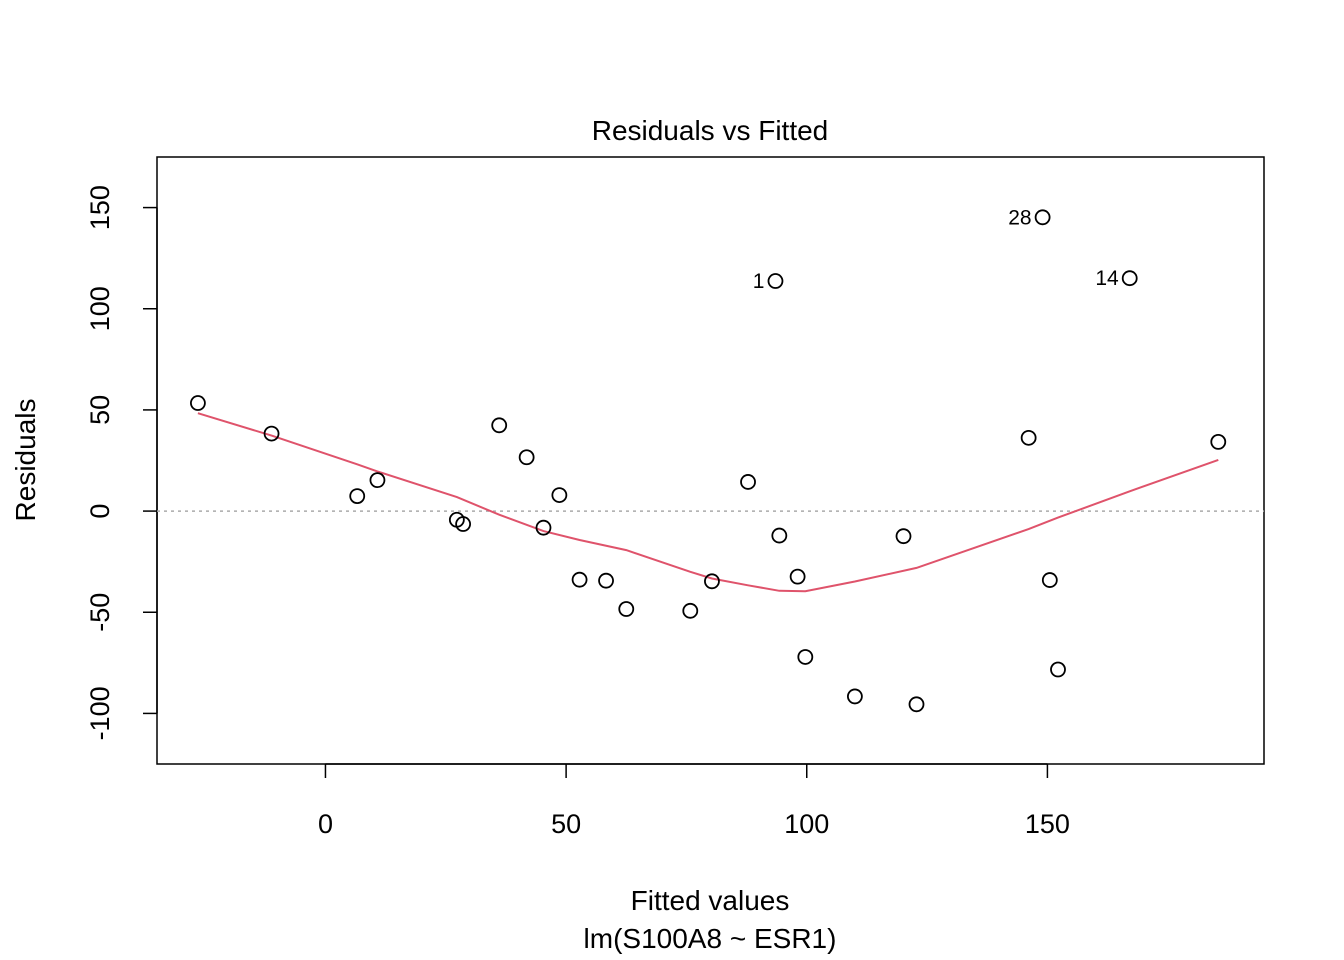 The width and height of the screenshot is (1344, 960). What do you see at coordinates (1107, 278) in the screenshot?
I see `point-label: 14` at bounding box center [1107, 278].